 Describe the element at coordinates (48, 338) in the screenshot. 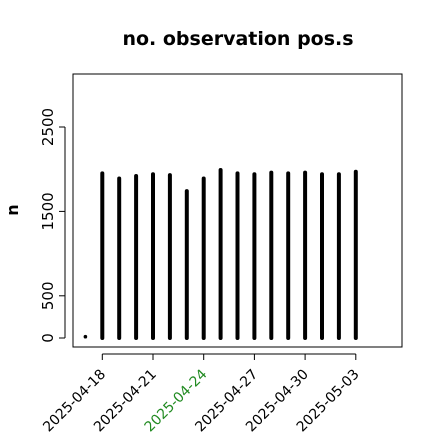

I see `y-tick-label: 0` at that location.